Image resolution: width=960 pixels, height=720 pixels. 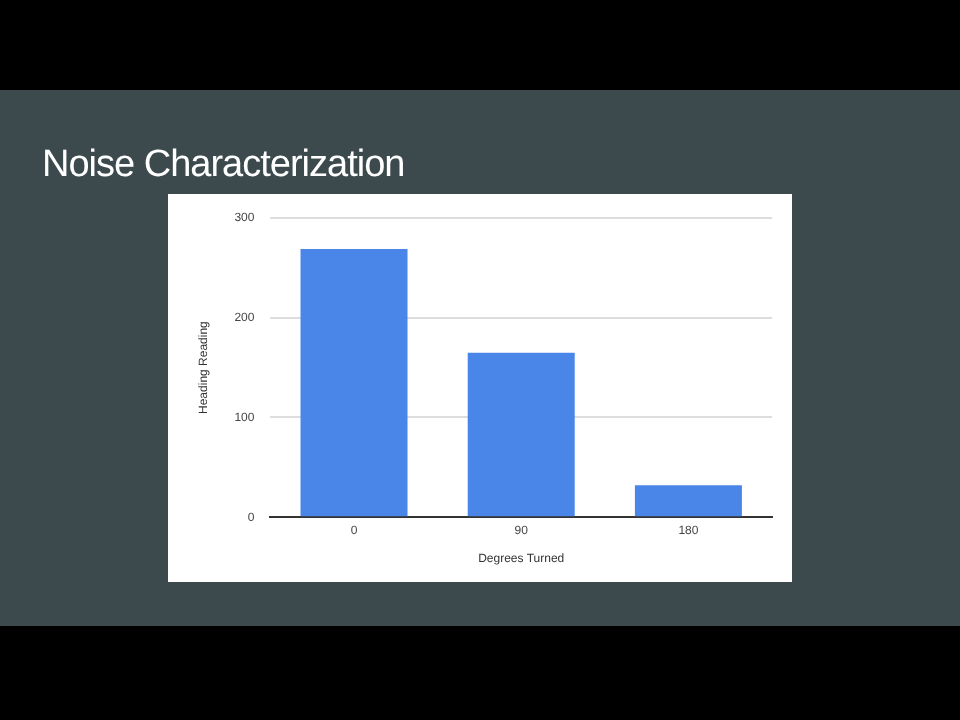 I want to click on chart-title: Noise Characterization, so click(x=223, y=166).